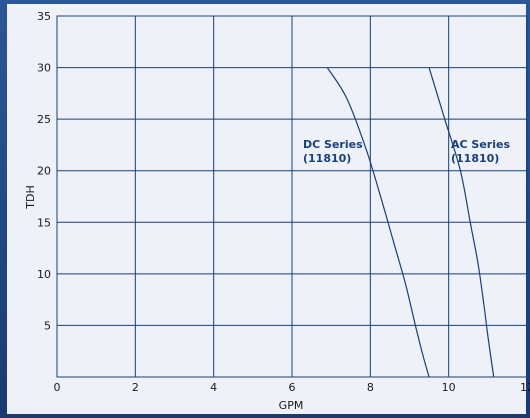  I want to click on y-tick-label: 25, so click(44, 119).